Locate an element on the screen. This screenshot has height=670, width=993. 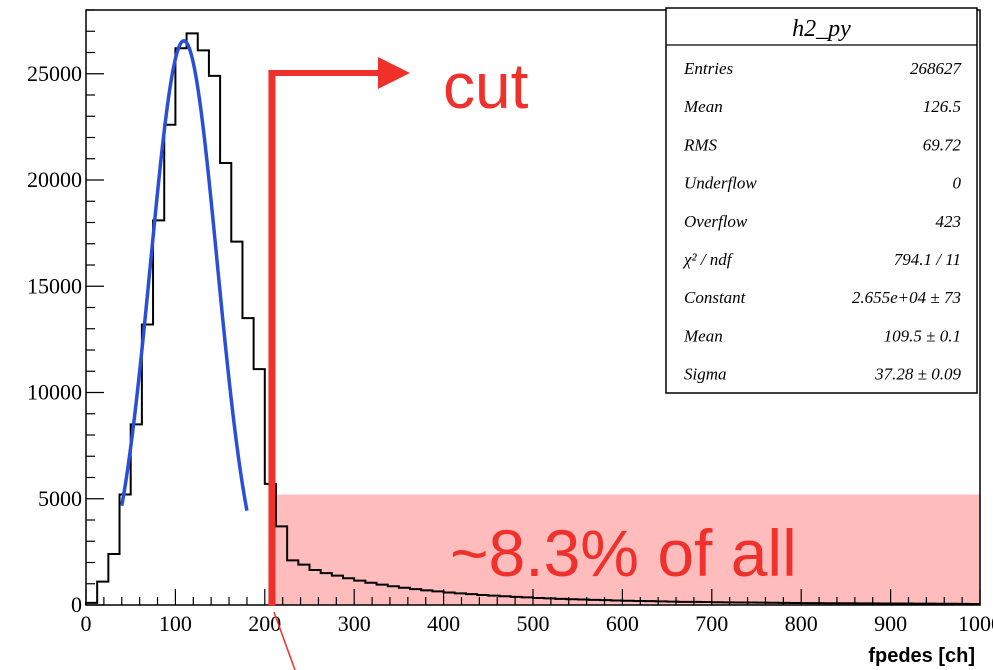
stats-row-value: 2.655e+04 ± 73 is located at coordinates (906, 297).